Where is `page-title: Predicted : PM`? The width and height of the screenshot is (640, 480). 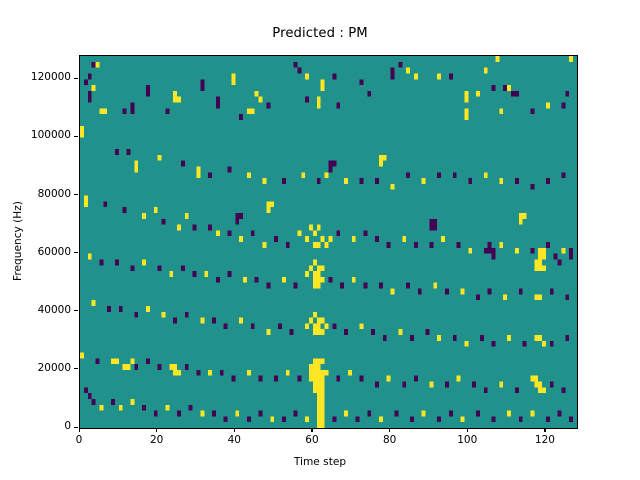 page-title: Predicted : PM is located at coordinates (320, 33).